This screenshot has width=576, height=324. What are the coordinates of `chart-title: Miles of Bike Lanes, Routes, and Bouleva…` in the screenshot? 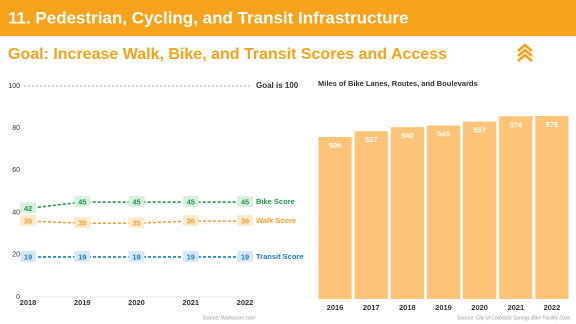 It's located at (398, 83).